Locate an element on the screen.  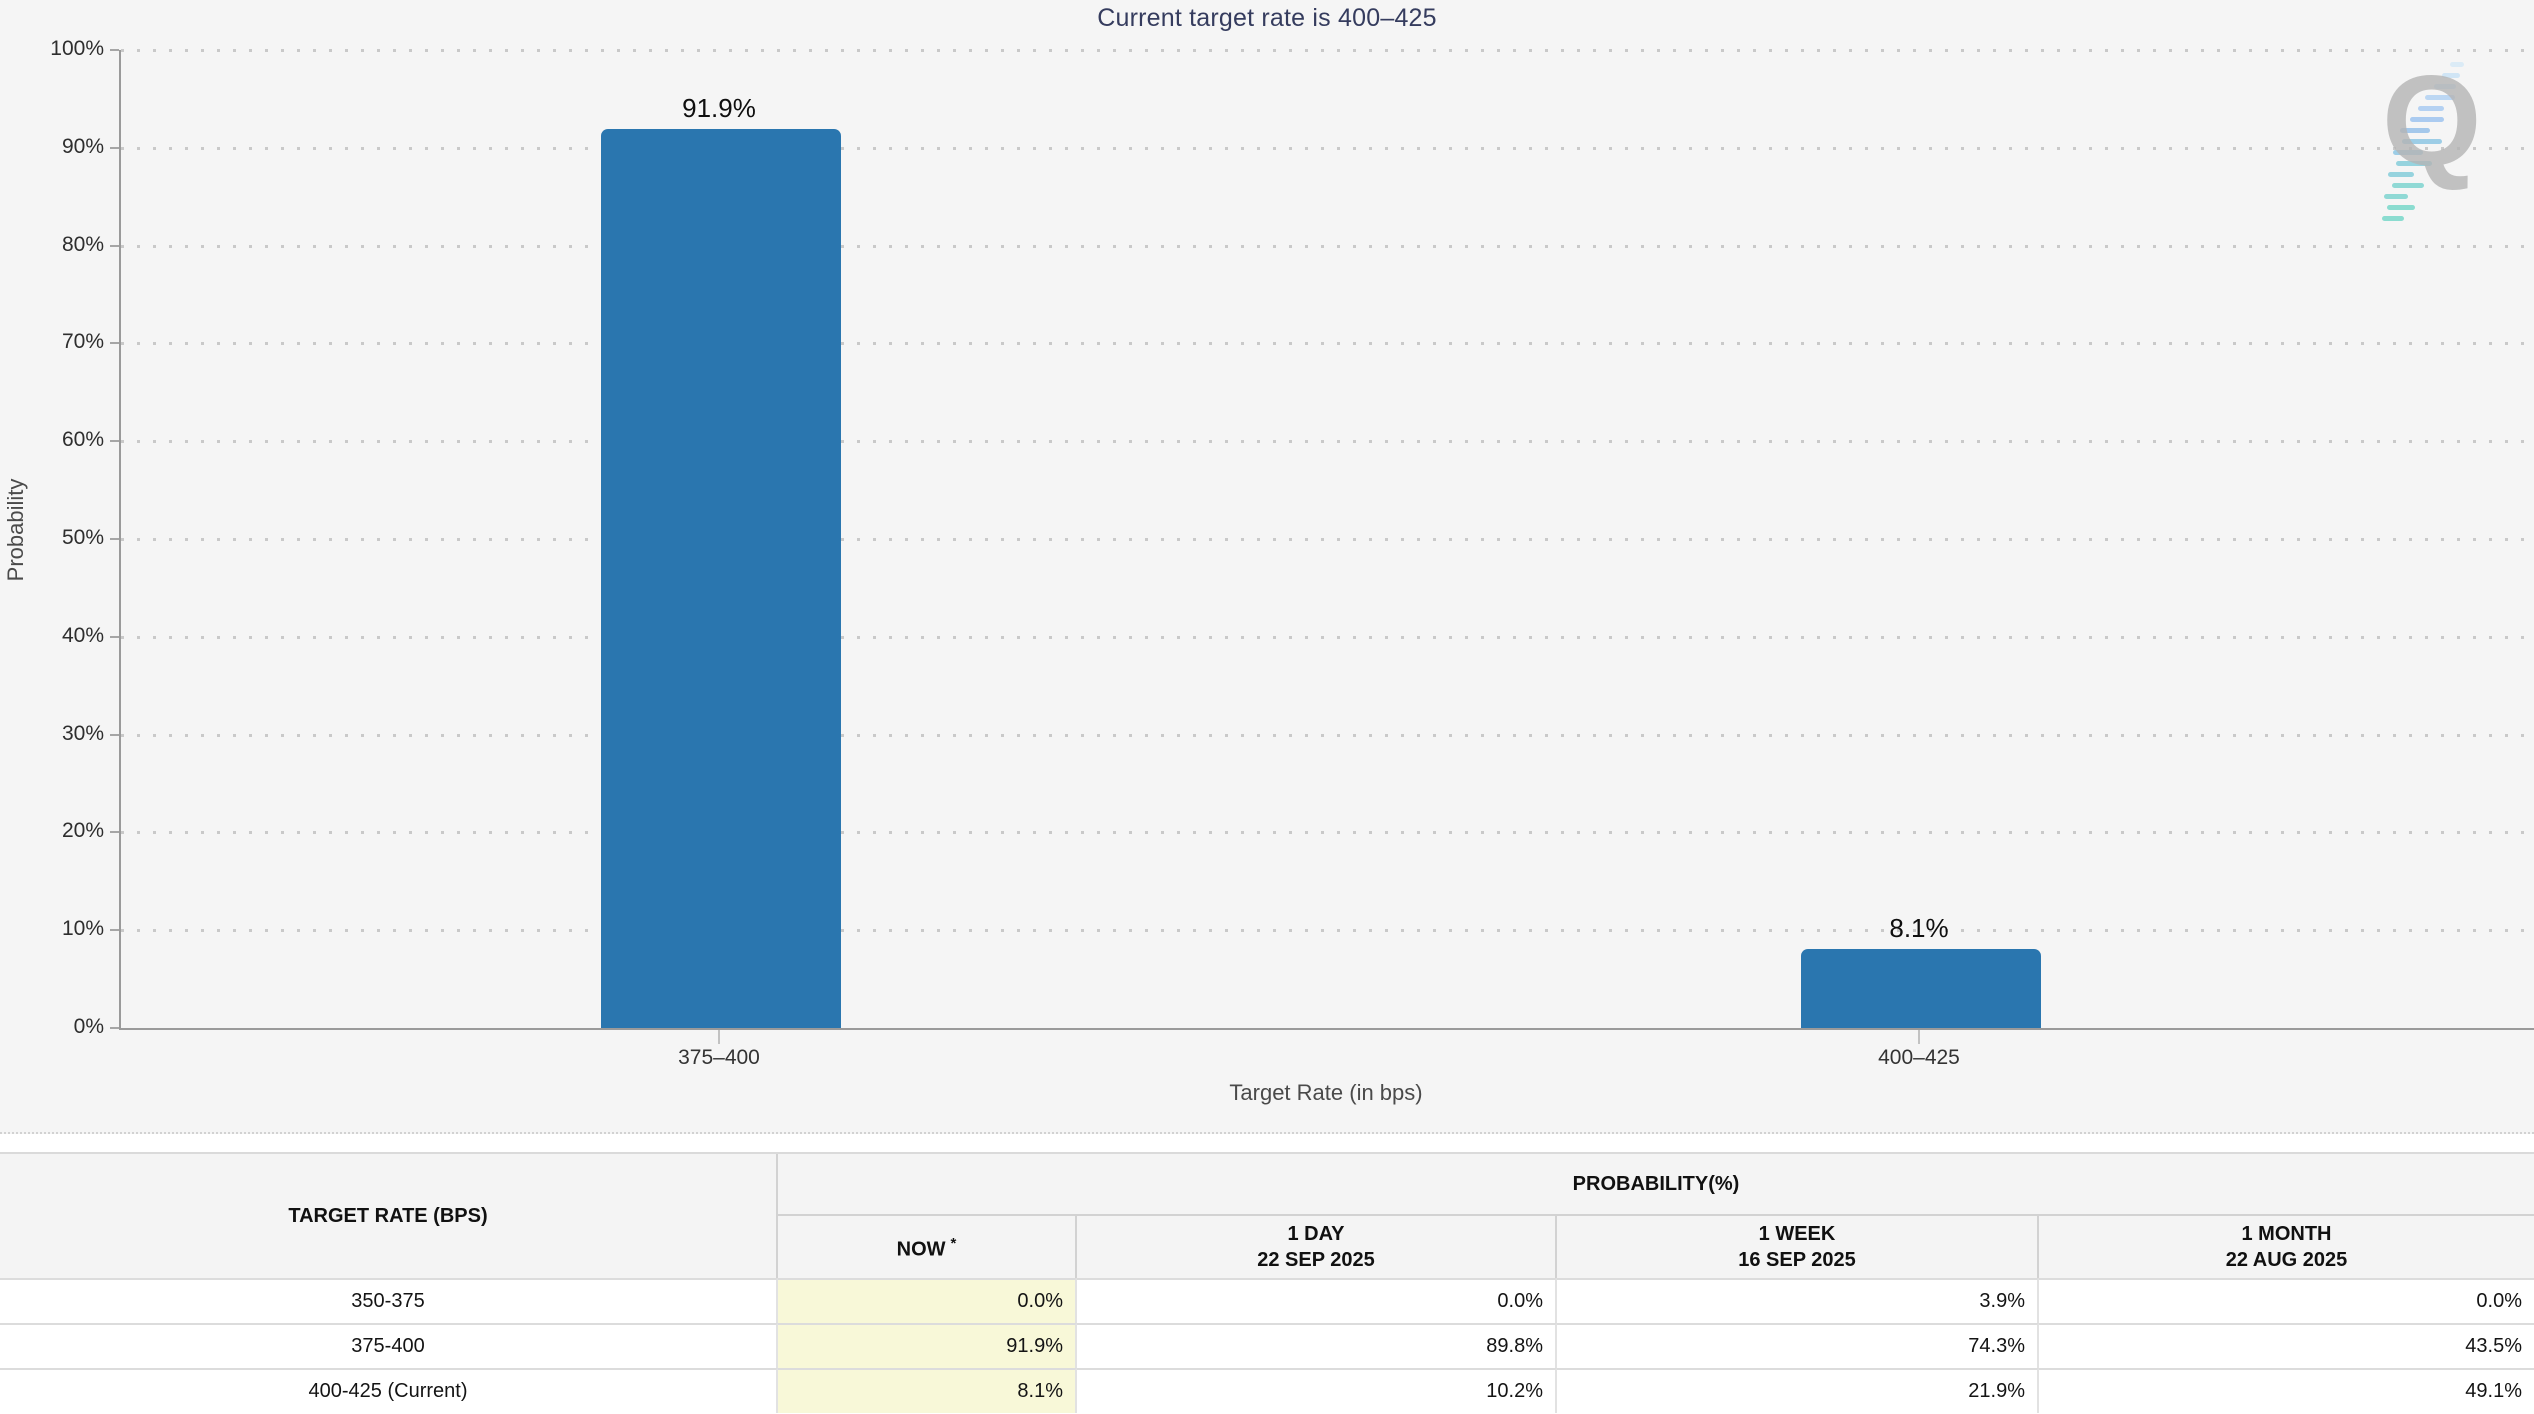
table-subheader-1-week: 1 WEEK 16 SEP 2025 is located at coordinates (1798, 1247).